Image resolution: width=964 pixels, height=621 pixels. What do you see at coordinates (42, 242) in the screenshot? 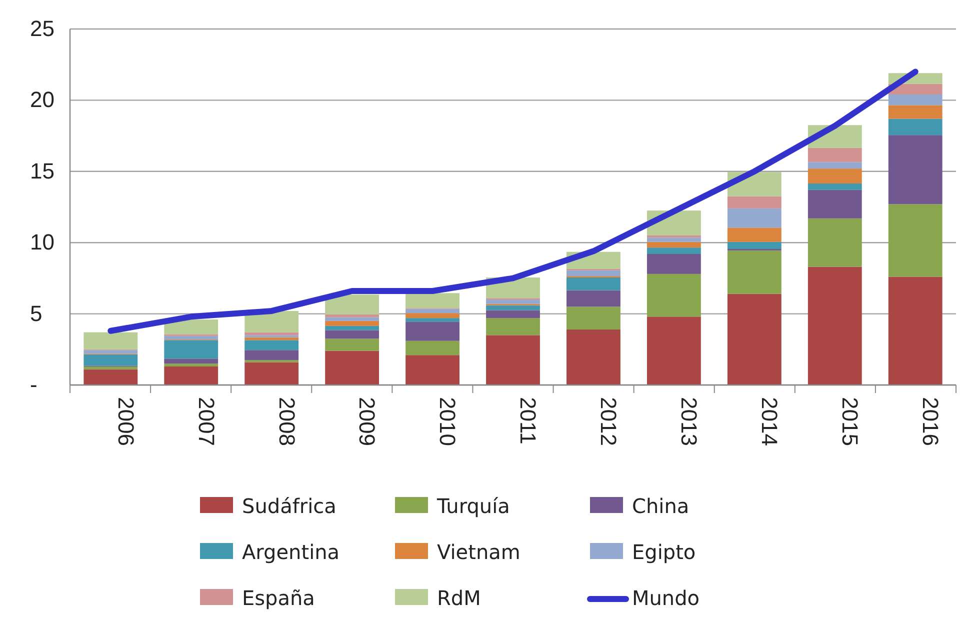
I see `y-tick-label: 10` at bounding box center [42, 242].